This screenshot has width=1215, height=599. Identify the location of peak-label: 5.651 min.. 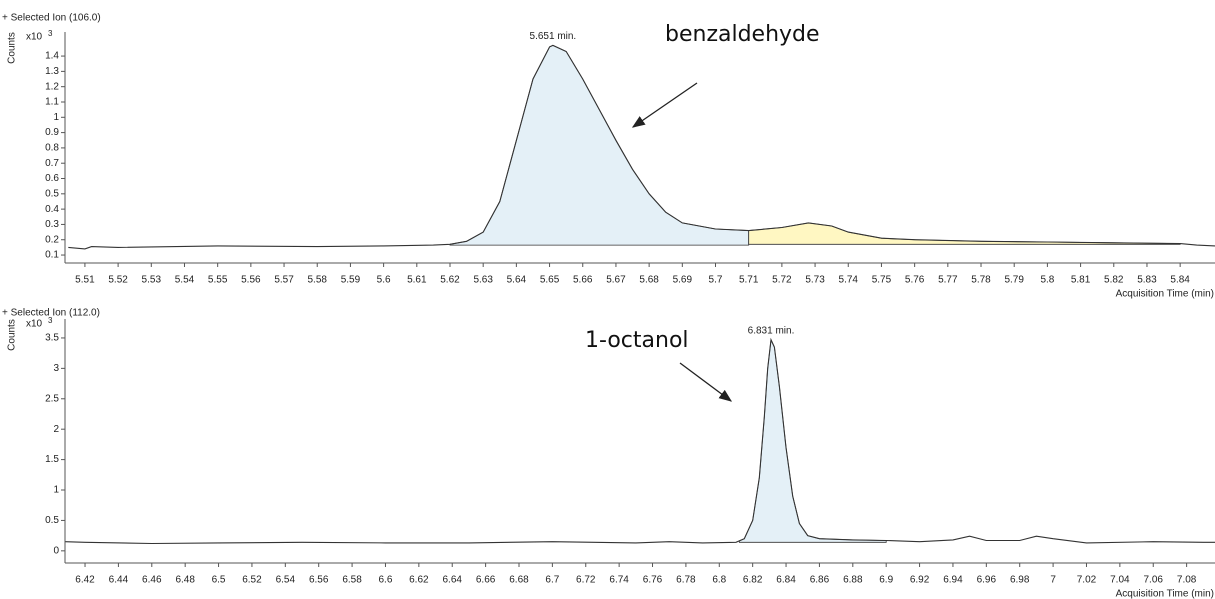
(553, 36).